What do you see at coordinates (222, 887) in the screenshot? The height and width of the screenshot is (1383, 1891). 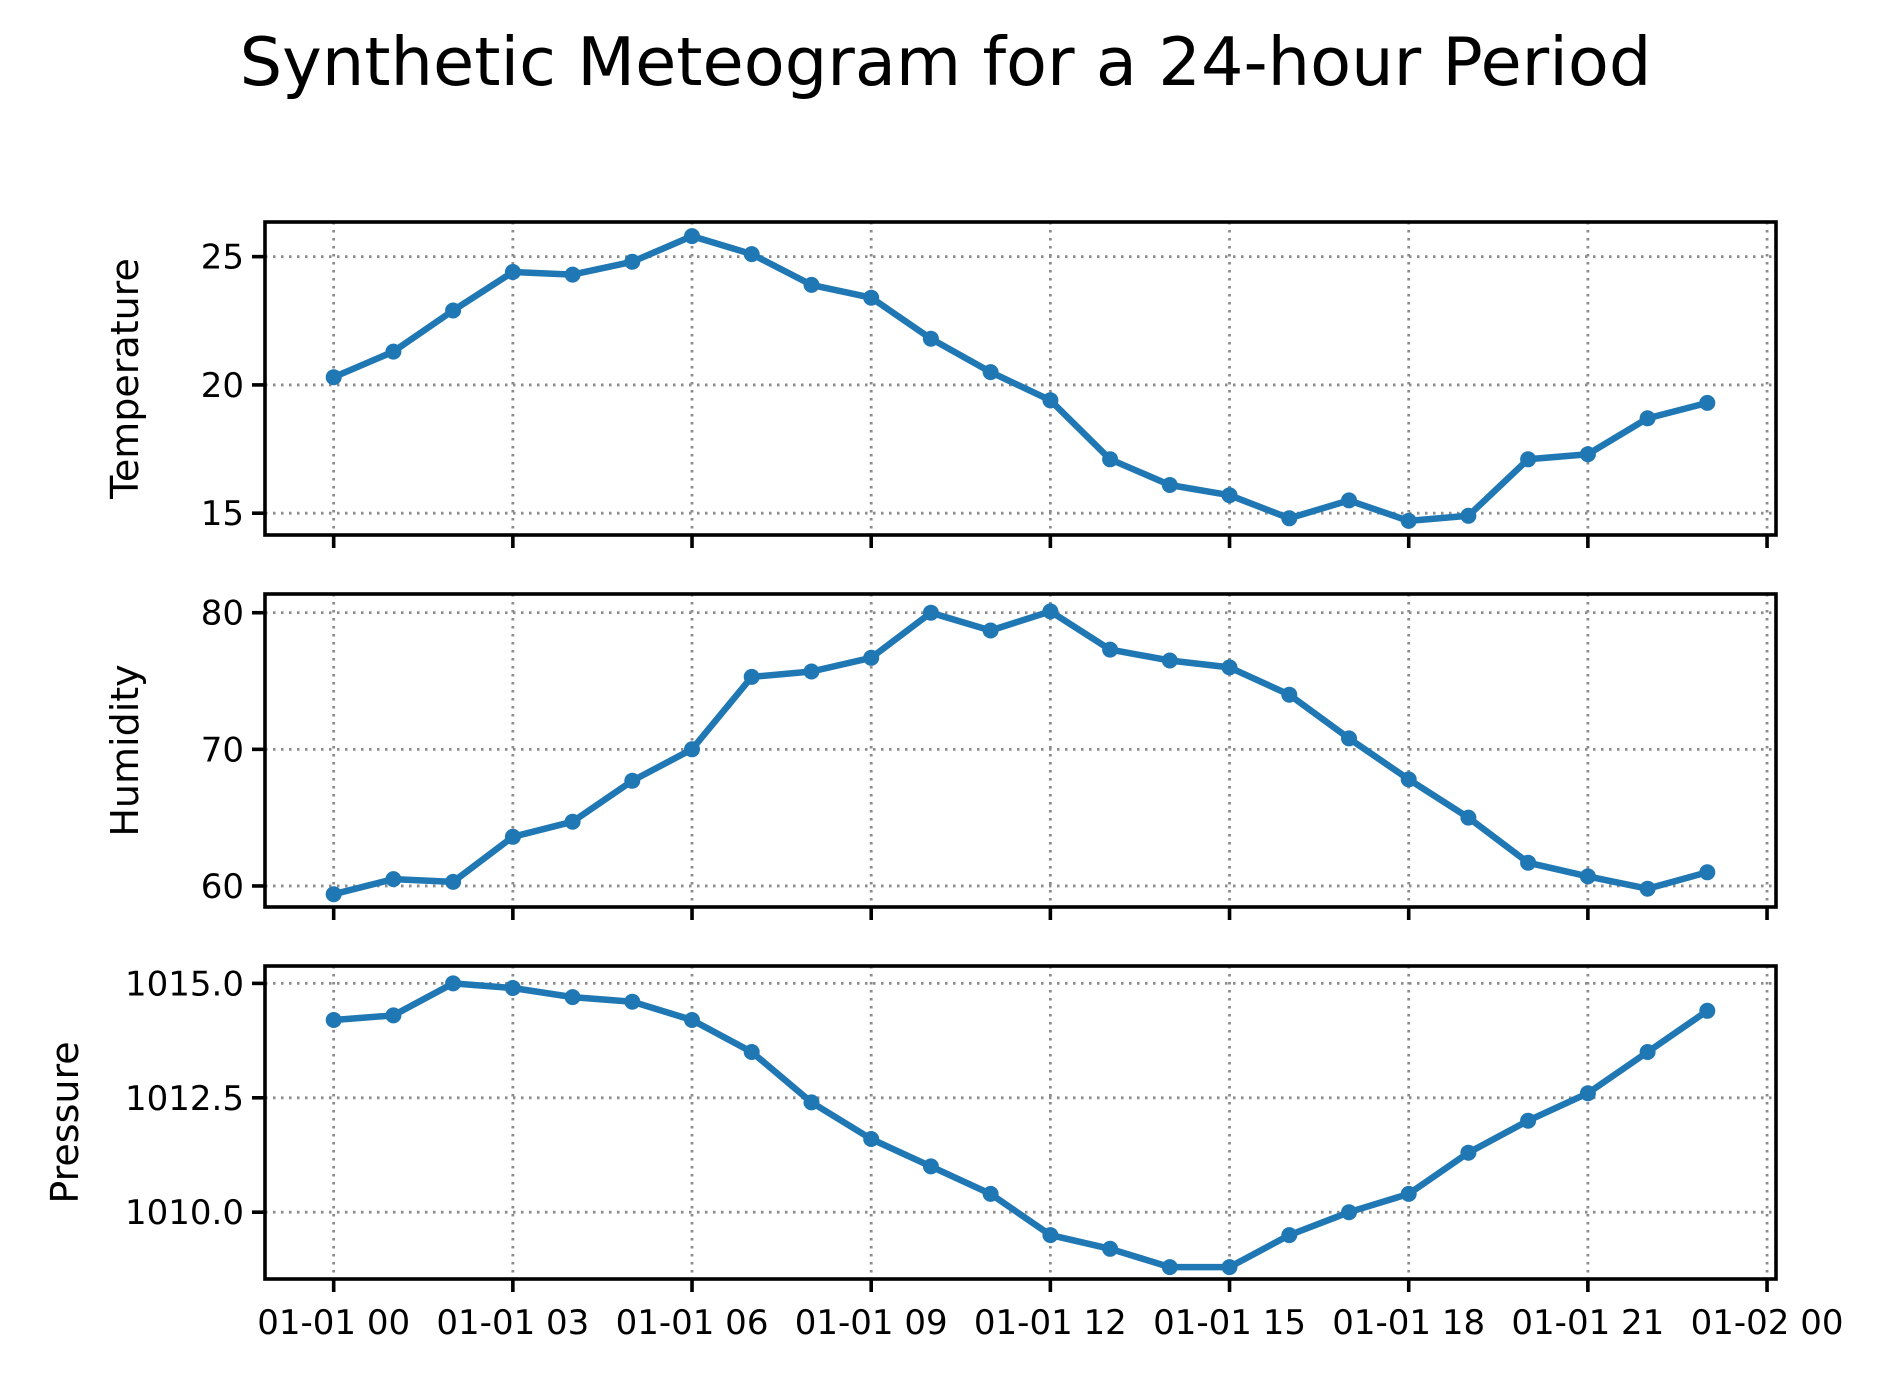 I see `y-tick-label: 60` at bounding box center [222, 887].